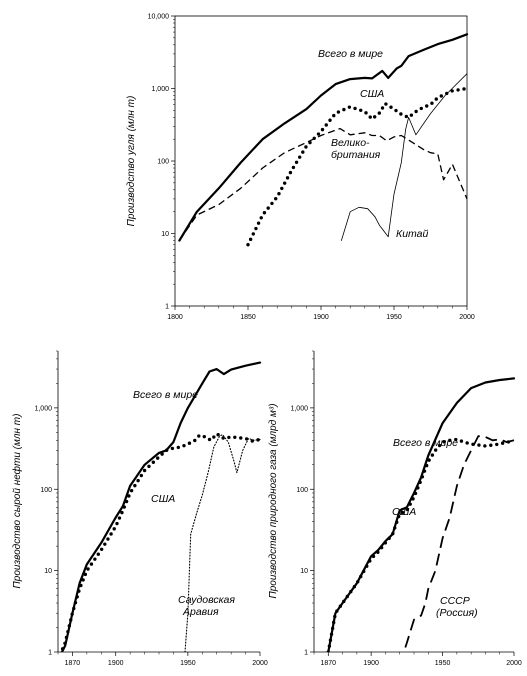  I want to click on coal-label-uk-1: Велико-, so click(350, 143).